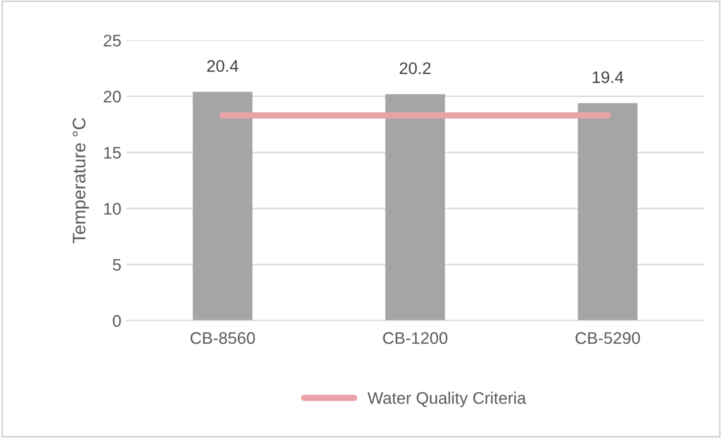 The width and height of the screenshot is (722, 438). I want to click on y-tick-label: 25, so click(112, 40).